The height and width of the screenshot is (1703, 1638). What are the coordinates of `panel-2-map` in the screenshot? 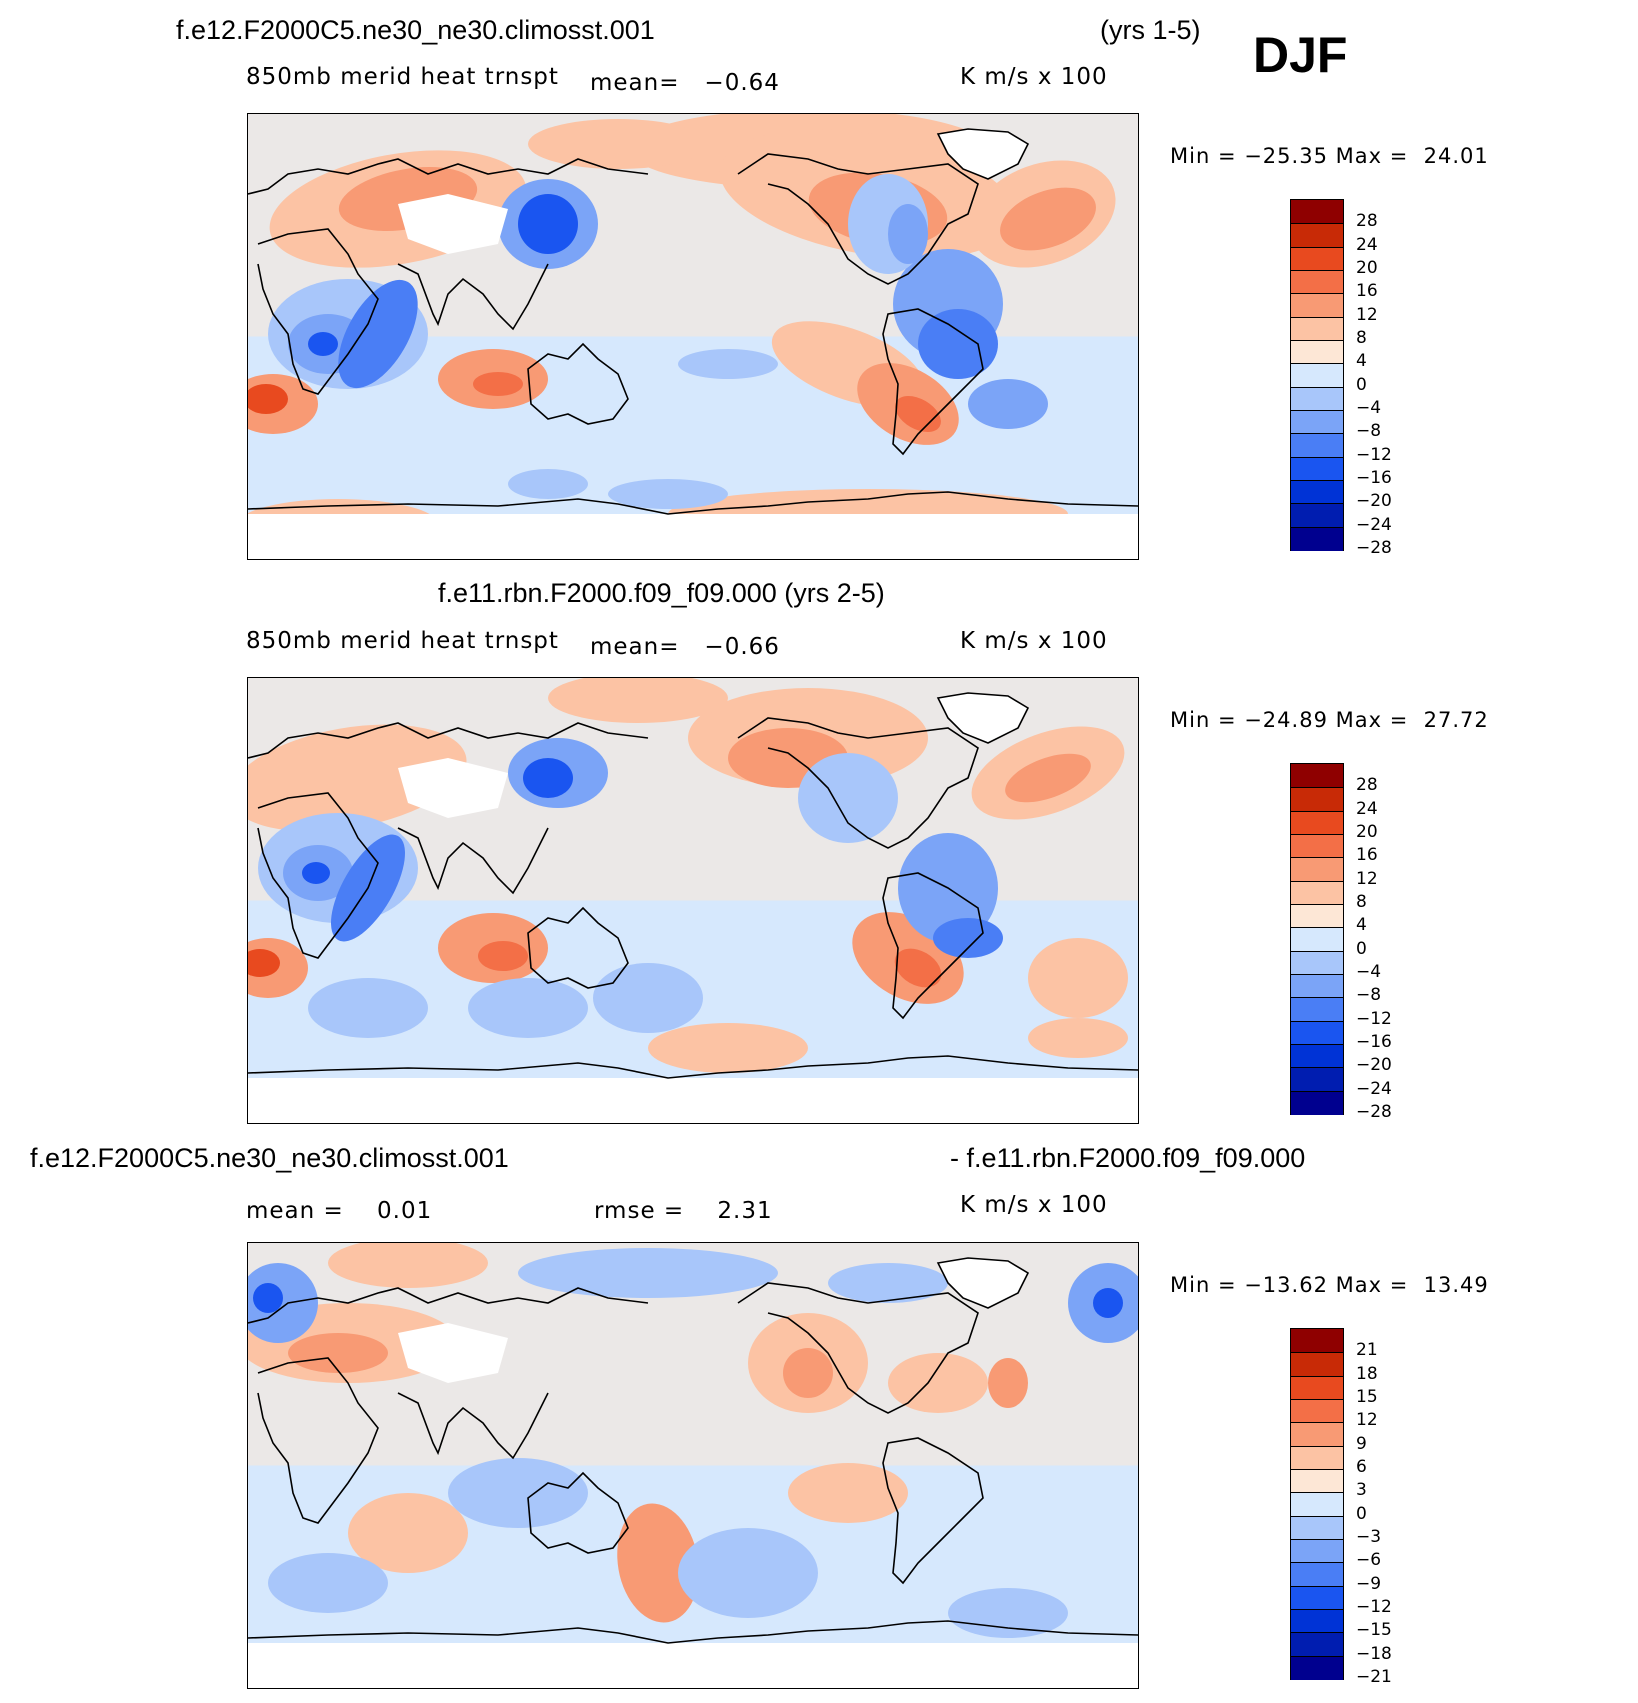 It's located at (693, 900).